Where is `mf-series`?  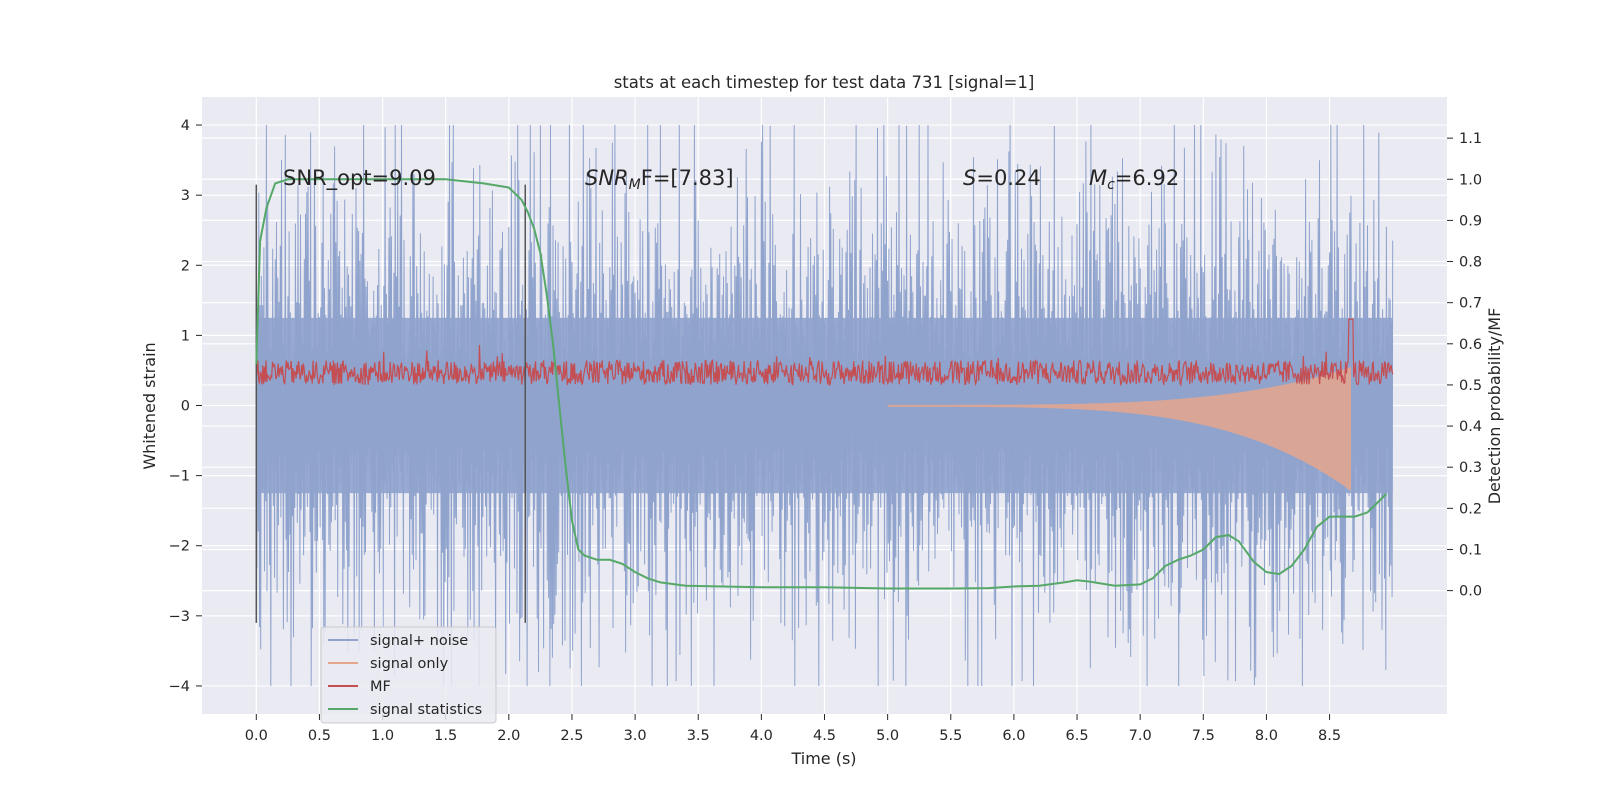
mf-series is located at coordinates (824, 352).